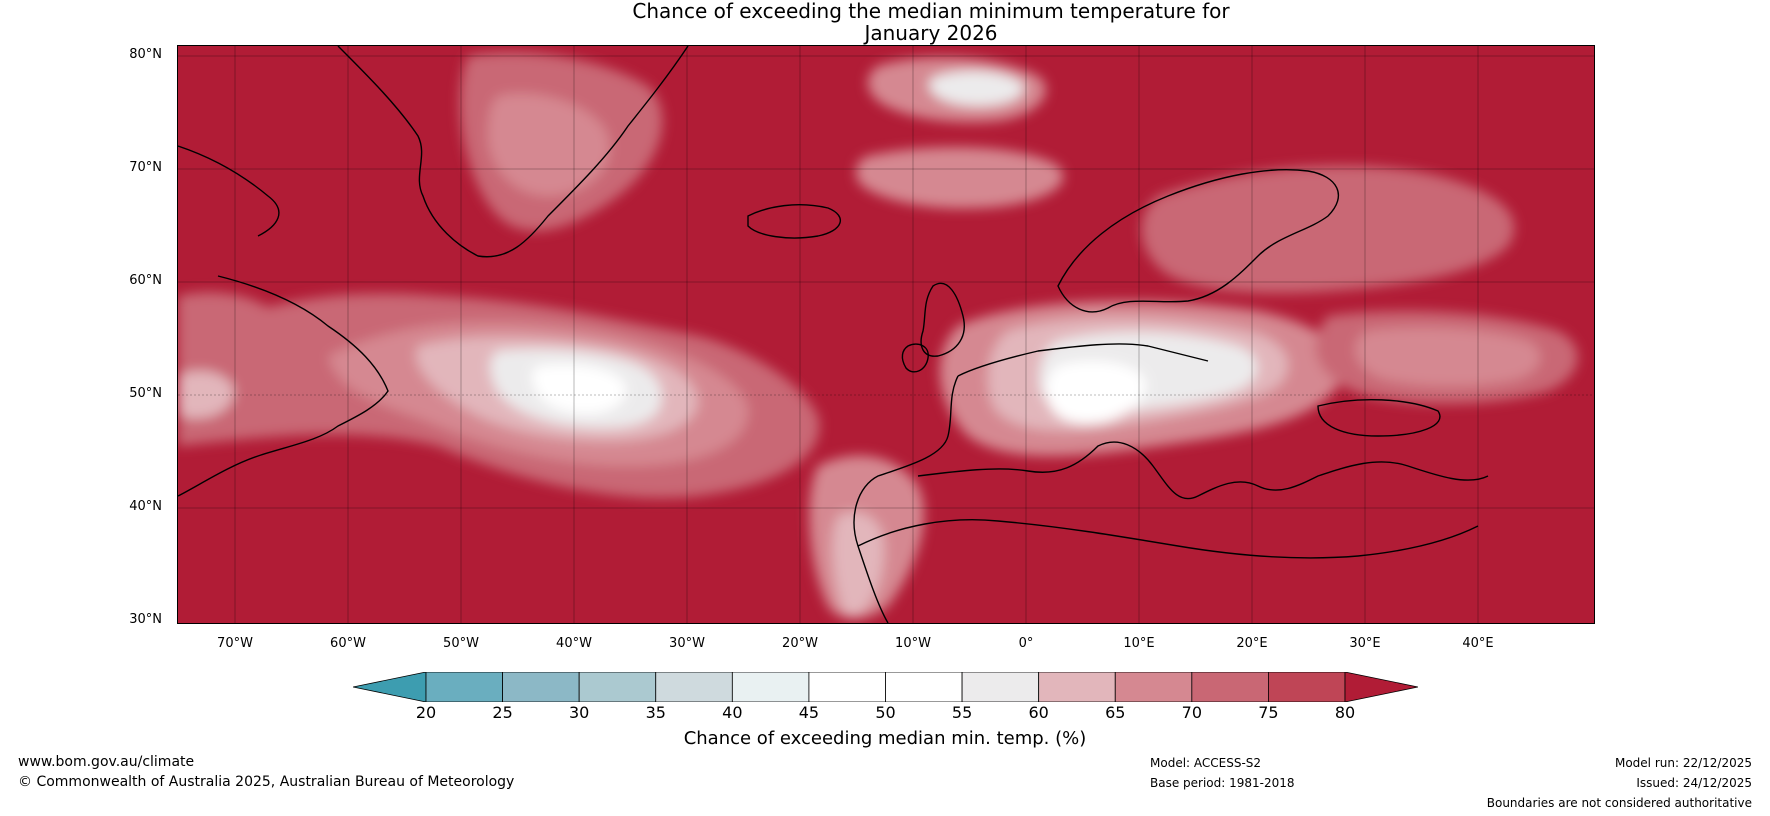  Describe the element at coordinates (931, 33) in the screenshot. I see `title-line-2: January 2026` at that location.